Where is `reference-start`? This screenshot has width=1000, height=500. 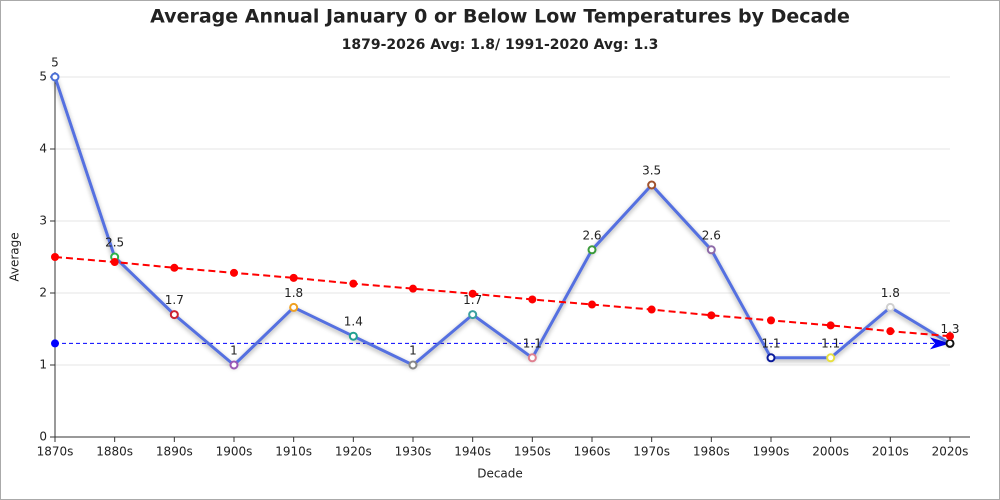
reference-start is located at coordinates (55, 343).